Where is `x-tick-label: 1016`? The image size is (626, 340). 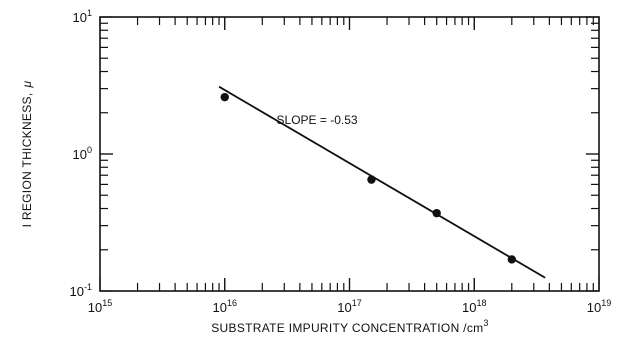 x-tick-label: 1016 is located at coordinates (225, 306).